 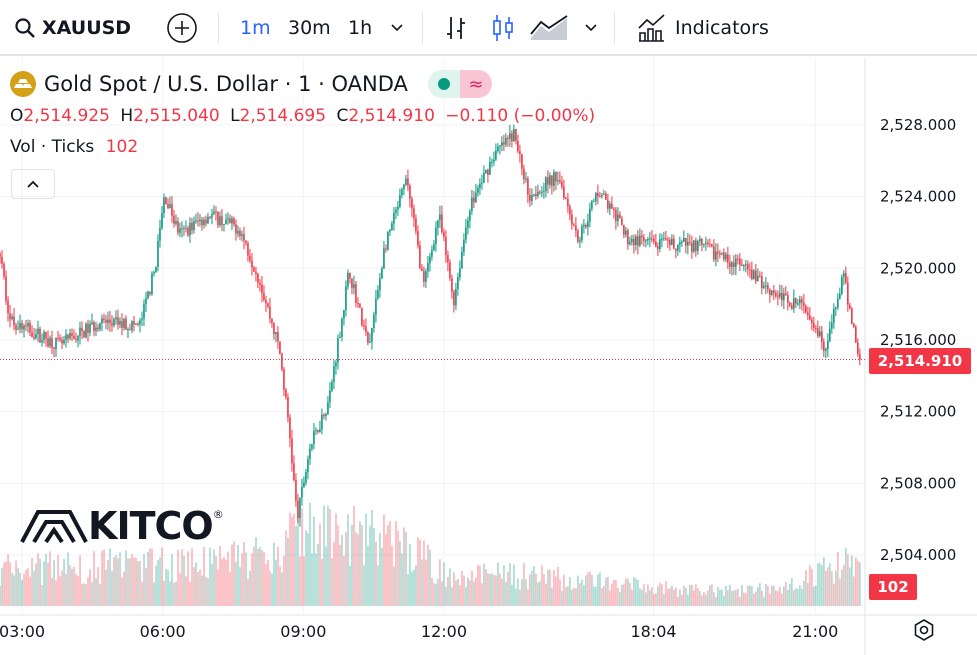 I want to click on market-open-dot-icon, so click(x=443, y=84).